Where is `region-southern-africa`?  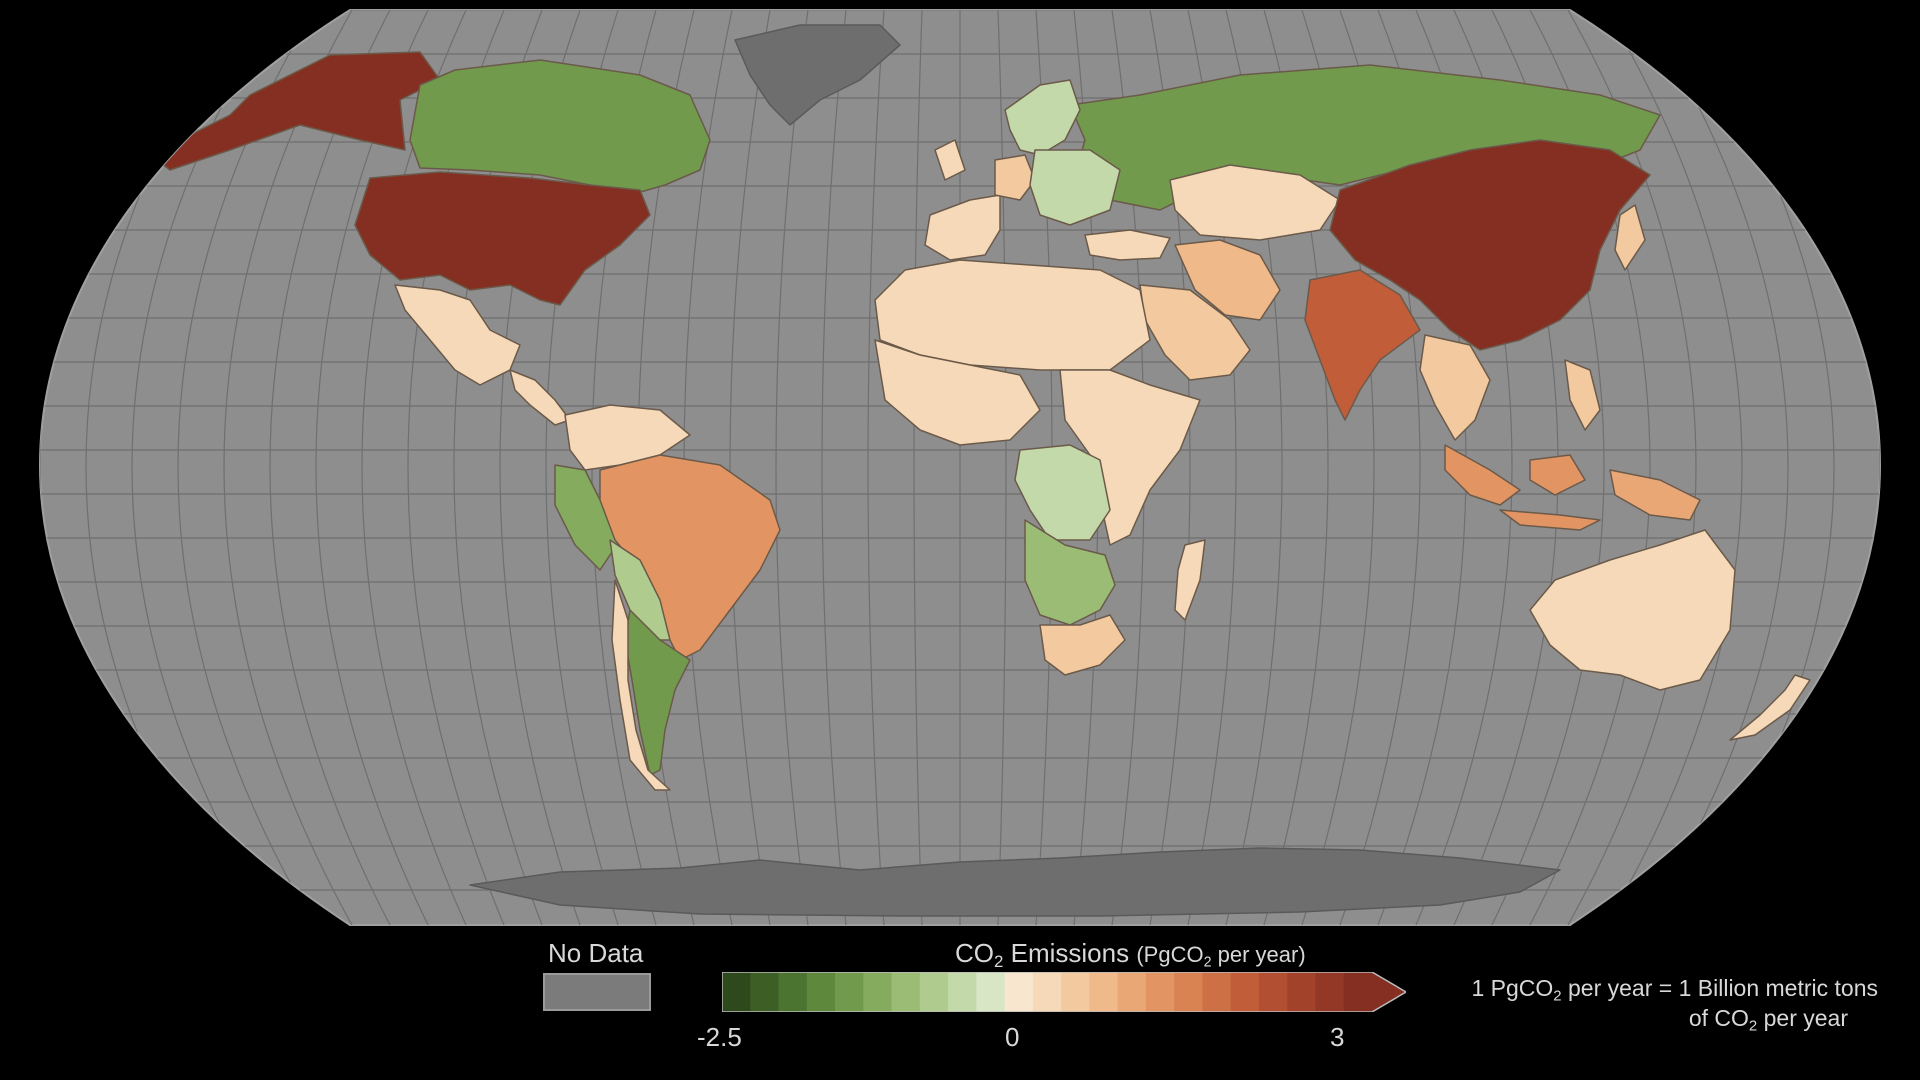 region-southern-africa is located at coordinates (1070, 572).